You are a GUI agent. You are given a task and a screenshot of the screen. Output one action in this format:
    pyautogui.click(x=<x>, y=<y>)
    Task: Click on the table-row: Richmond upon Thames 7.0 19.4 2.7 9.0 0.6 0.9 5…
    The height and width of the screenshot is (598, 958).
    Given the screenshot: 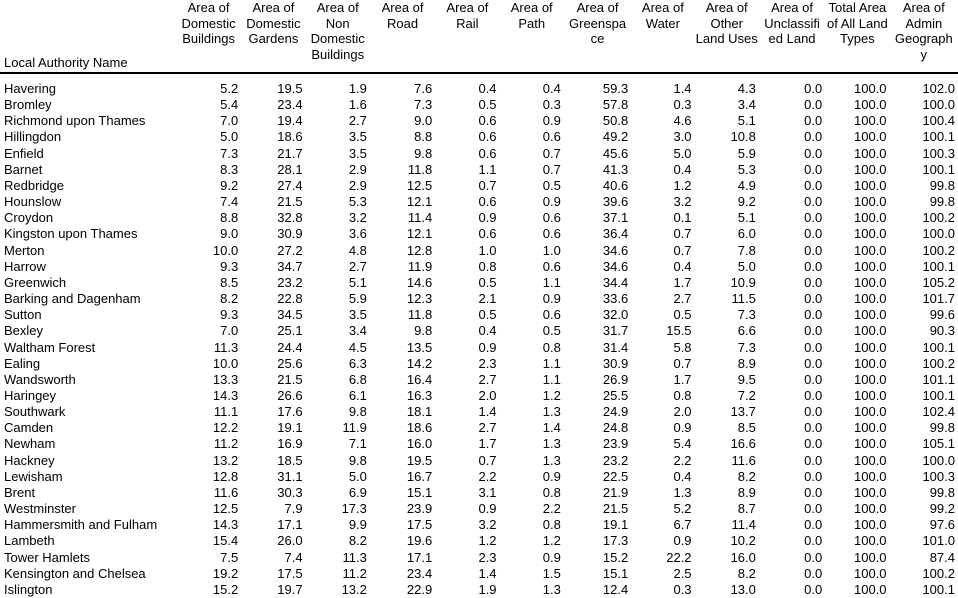 What is the action you would take?
    pyautogui.click(x=479, y=121)
    